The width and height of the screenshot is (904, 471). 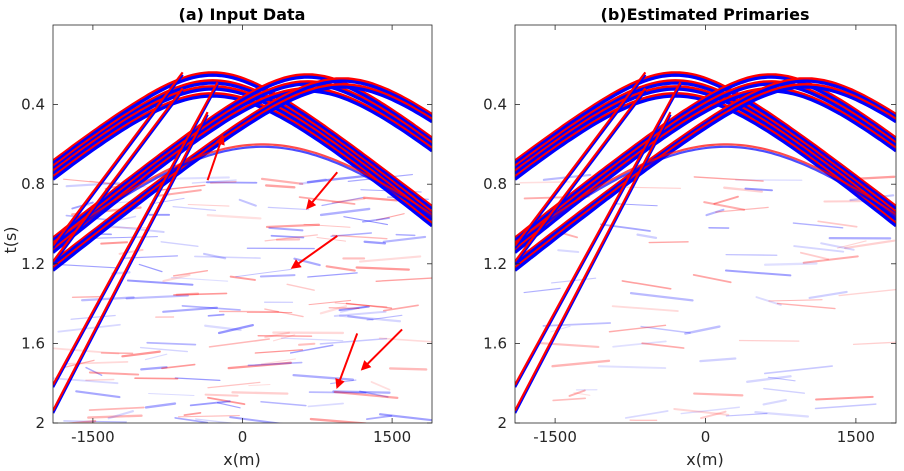 I want to click on x-tick-label: -1500, so click(x=93, y=437).